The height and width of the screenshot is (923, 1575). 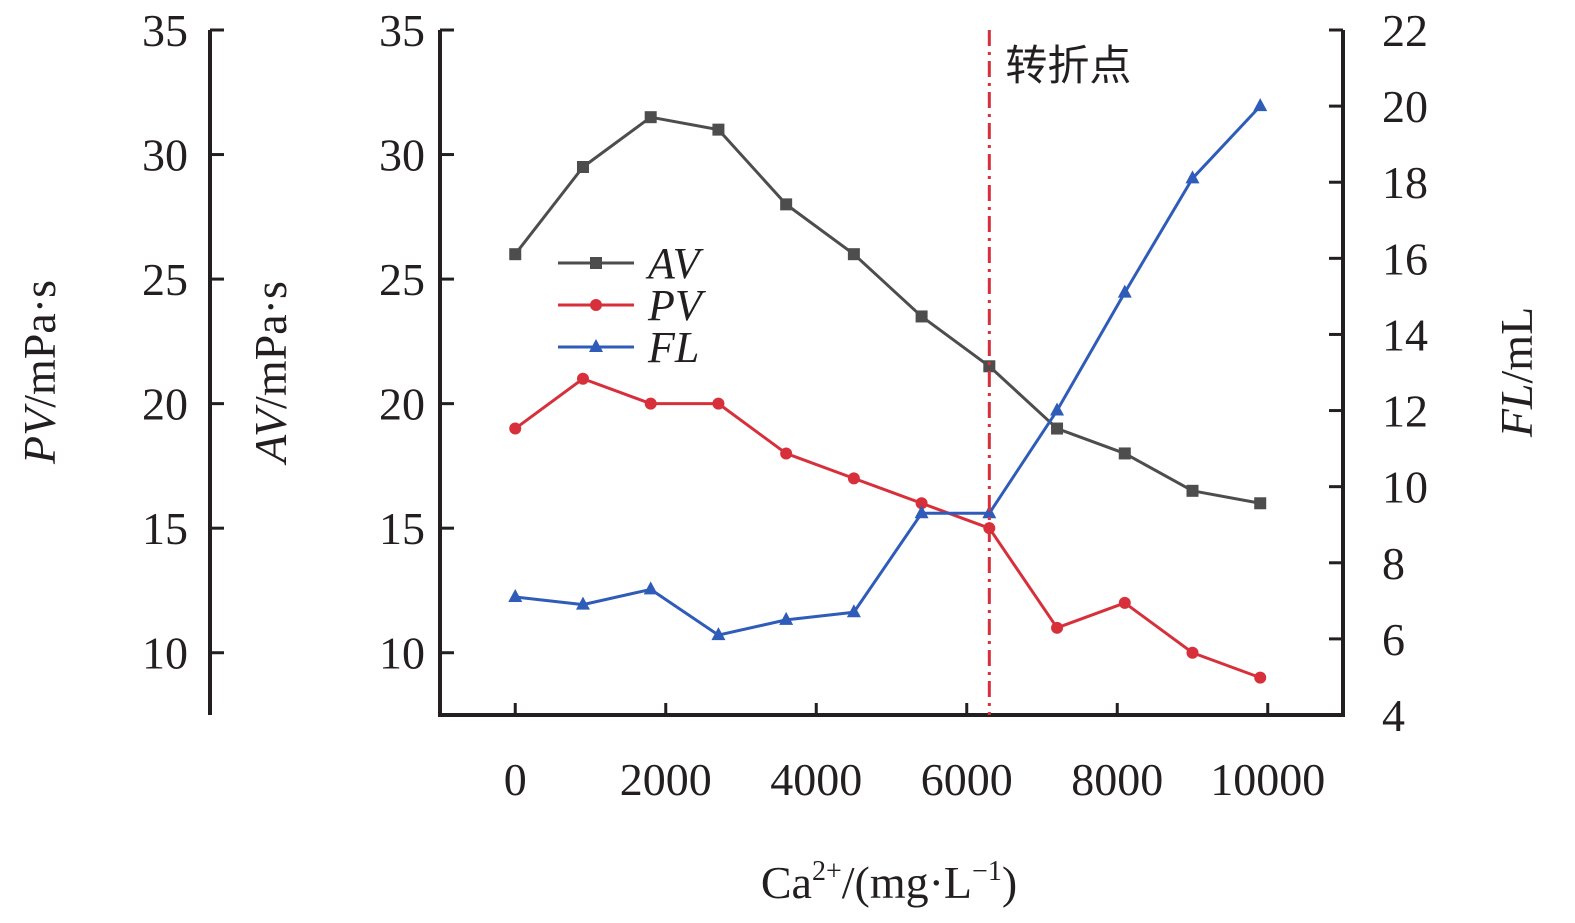 I want to click on fl-tick-label: 20, so click(x=1405, y=106).